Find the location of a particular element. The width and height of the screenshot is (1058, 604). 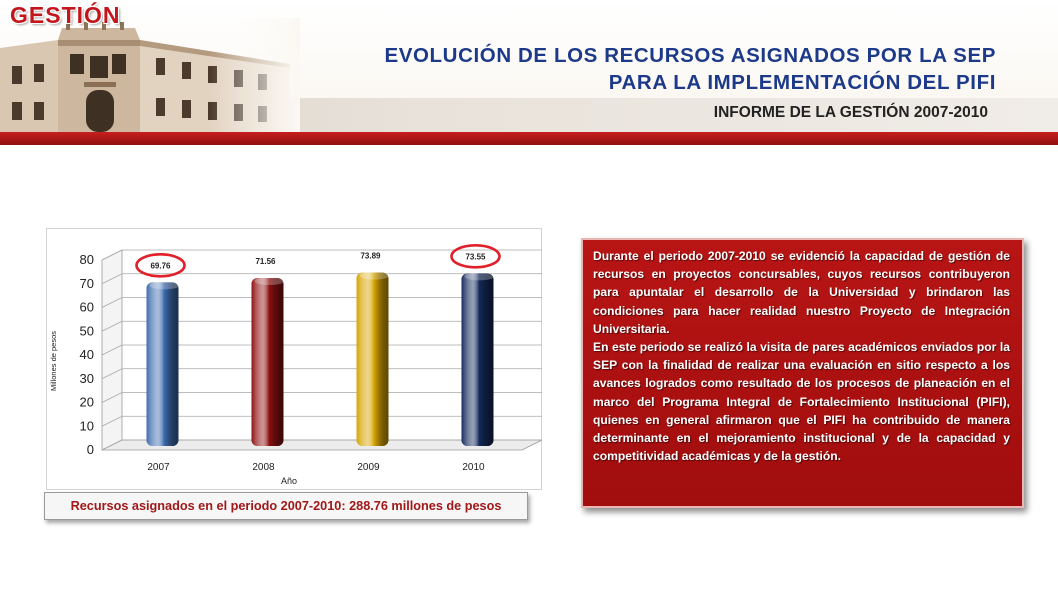

chart-bars is located at coordinates (320, 358).